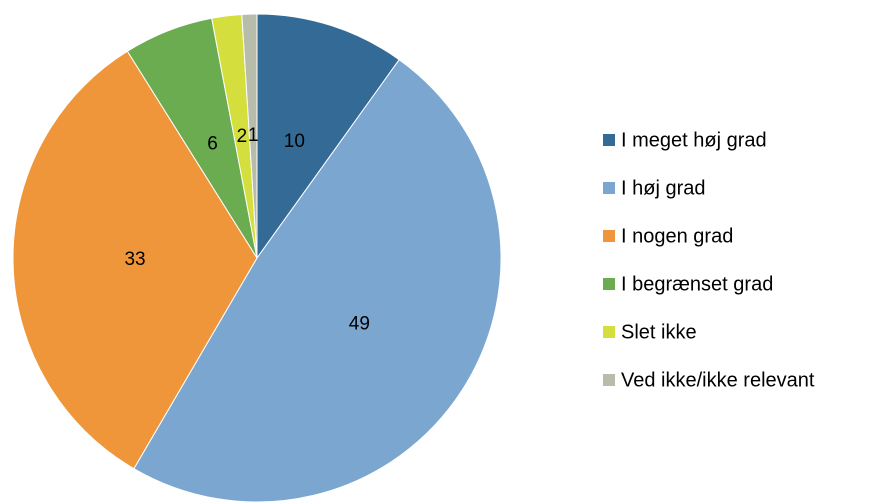  What do you see at coordinates (242, 136) in the screenshot?
I see `data-label: 2` at bounding box center [242, 136].